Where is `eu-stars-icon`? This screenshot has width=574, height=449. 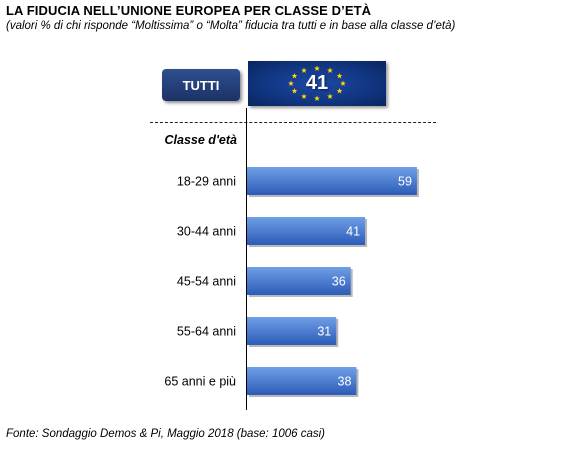
eu-stars-icon is located at coordinates (317, 83).